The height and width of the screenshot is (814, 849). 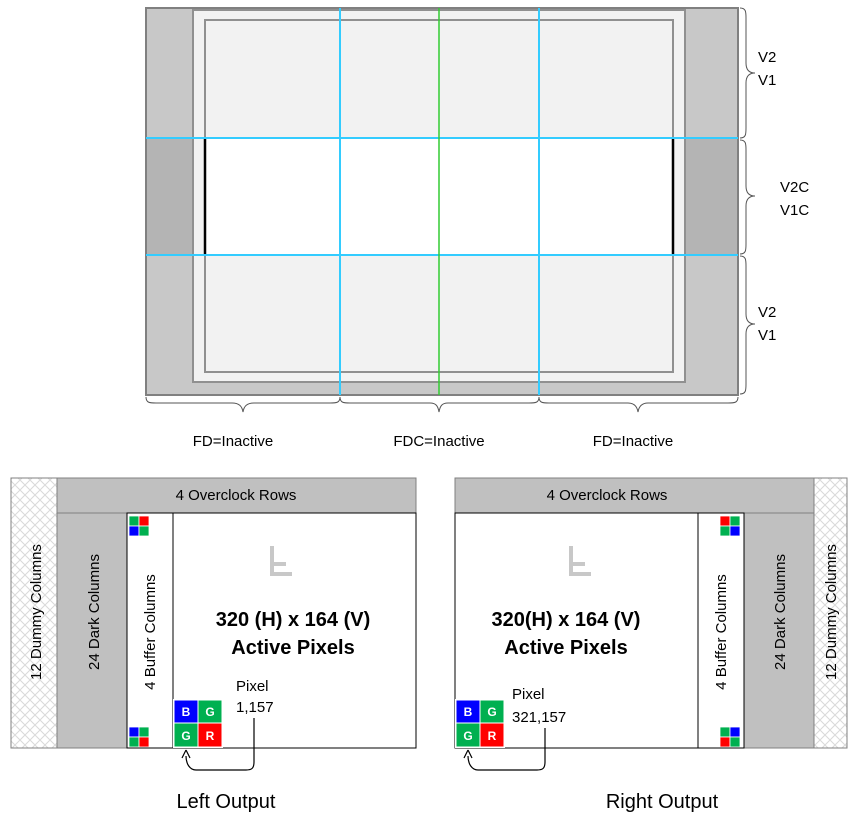 I want to click on bottom-braces, so click(x=442, y=404).